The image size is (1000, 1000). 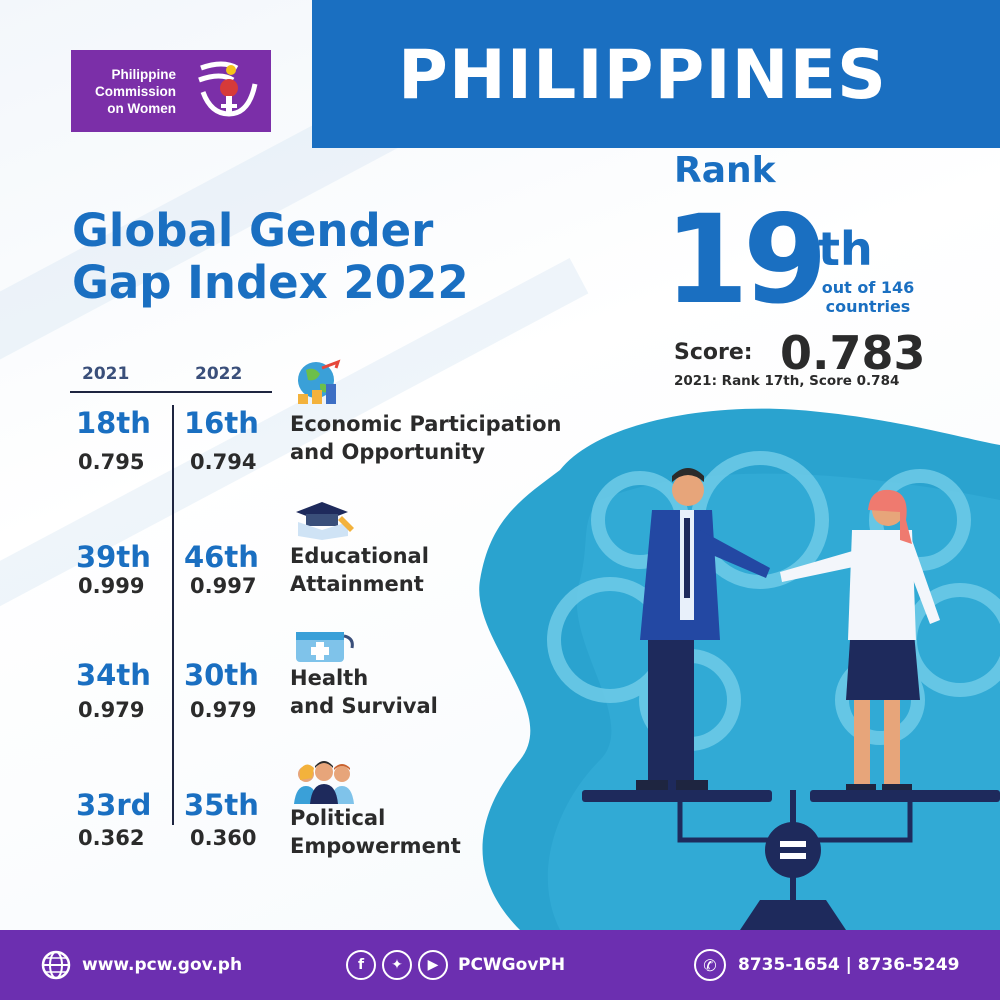 I want to click on score-2021: 0.979, so click(x=111, y=710).